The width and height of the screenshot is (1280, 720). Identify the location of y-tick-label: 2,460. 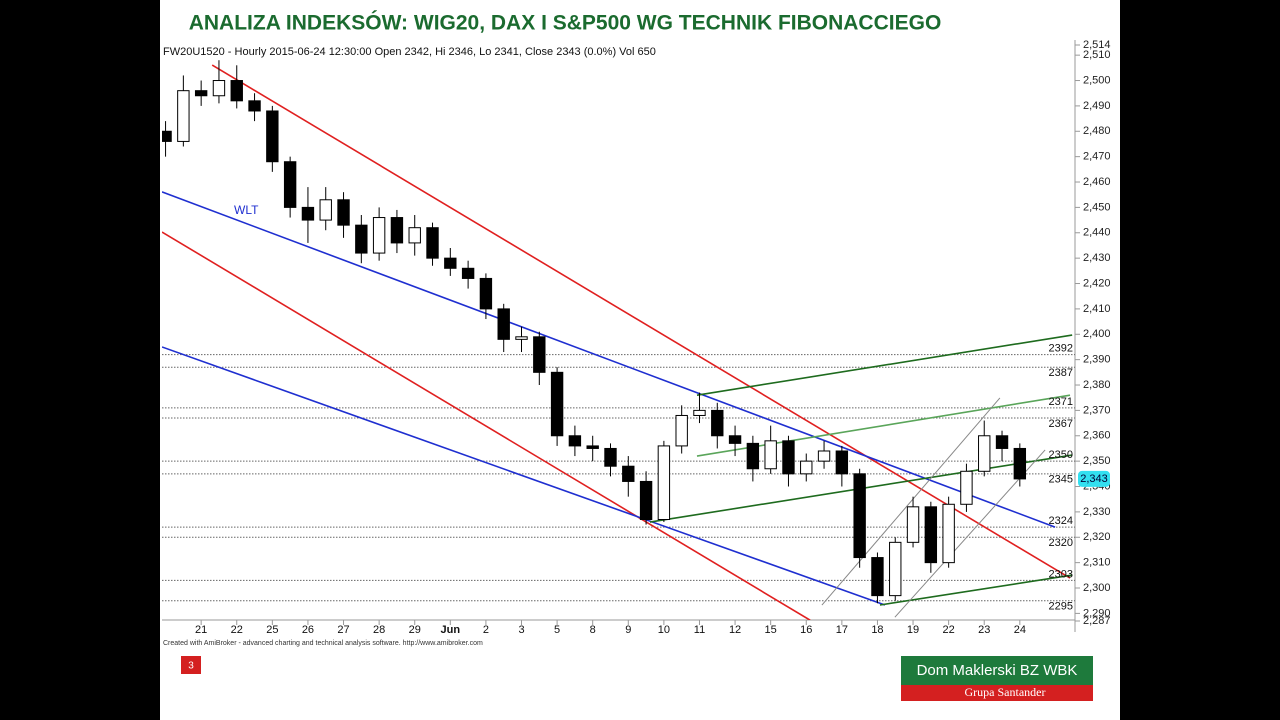
(1097, 182).